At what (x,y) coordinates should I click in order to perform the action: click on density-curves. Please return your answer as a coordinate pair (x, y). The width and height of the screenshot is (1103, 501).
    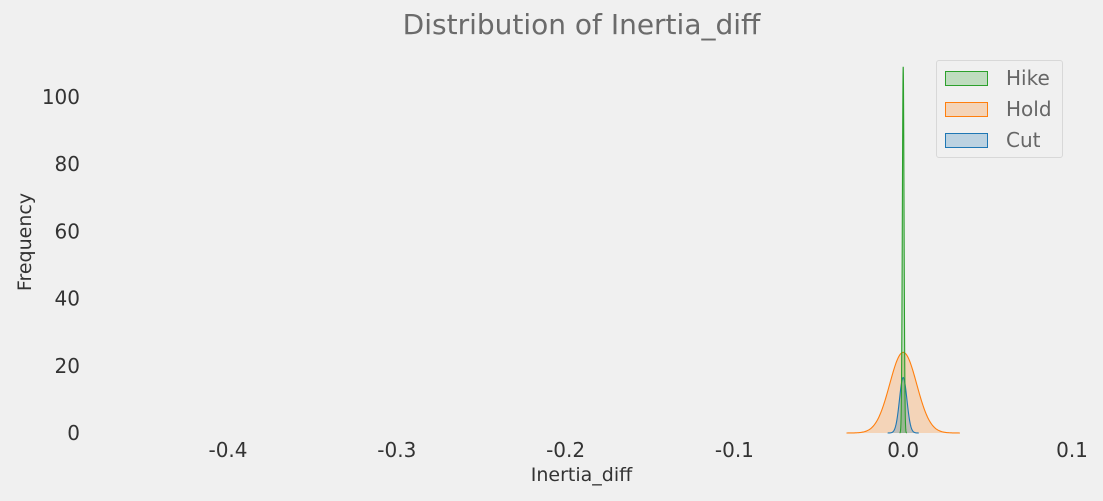
    Looking at the image, I should click on (903, 250).